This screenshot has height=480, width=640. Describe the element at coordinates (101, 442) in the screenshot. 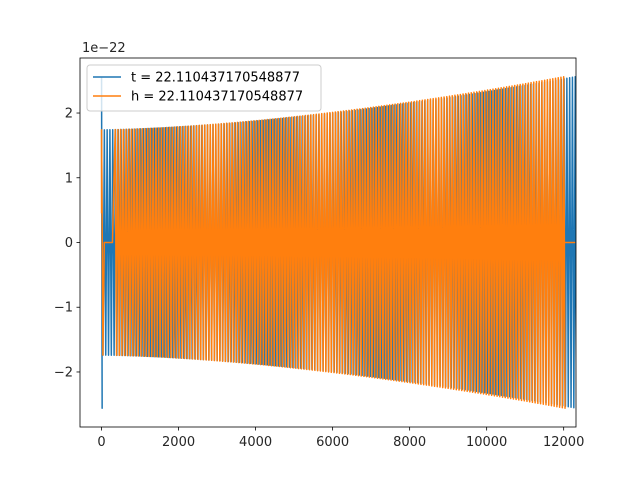

I see `x-tick-label: 0` at that location.